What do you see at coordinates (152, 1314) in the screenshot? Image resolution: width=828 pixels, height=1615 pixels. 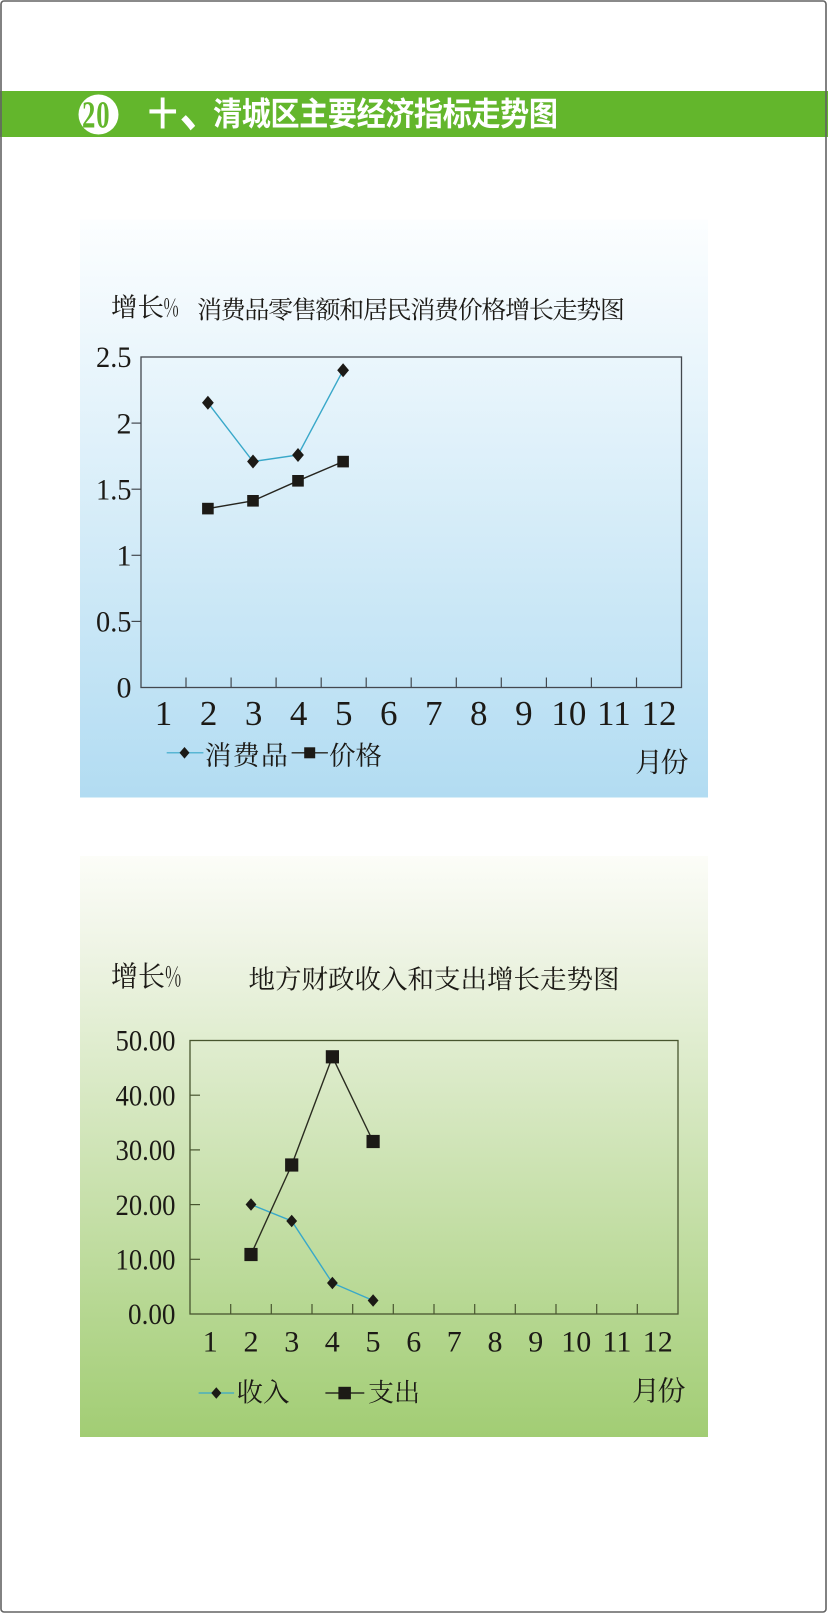 I see `svg-text: 0.00` at bounding box center [152, 1314].